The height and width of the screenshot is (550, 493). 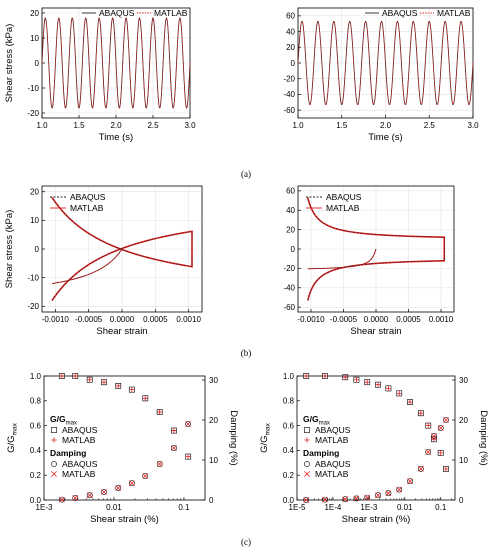 I want to click on legend-group-title: G/Gmax, so click(x=63, y=420).